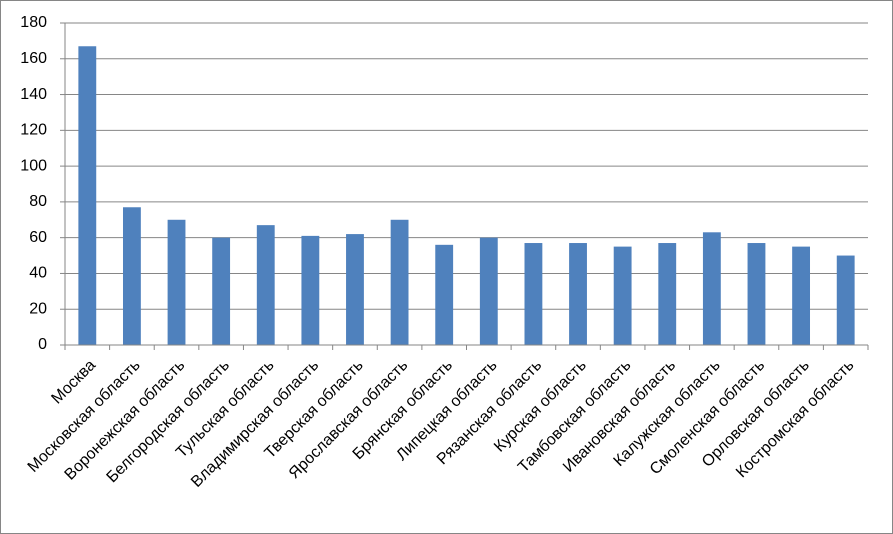  I want to click on y-tick-label: 60, so click(38, 237).